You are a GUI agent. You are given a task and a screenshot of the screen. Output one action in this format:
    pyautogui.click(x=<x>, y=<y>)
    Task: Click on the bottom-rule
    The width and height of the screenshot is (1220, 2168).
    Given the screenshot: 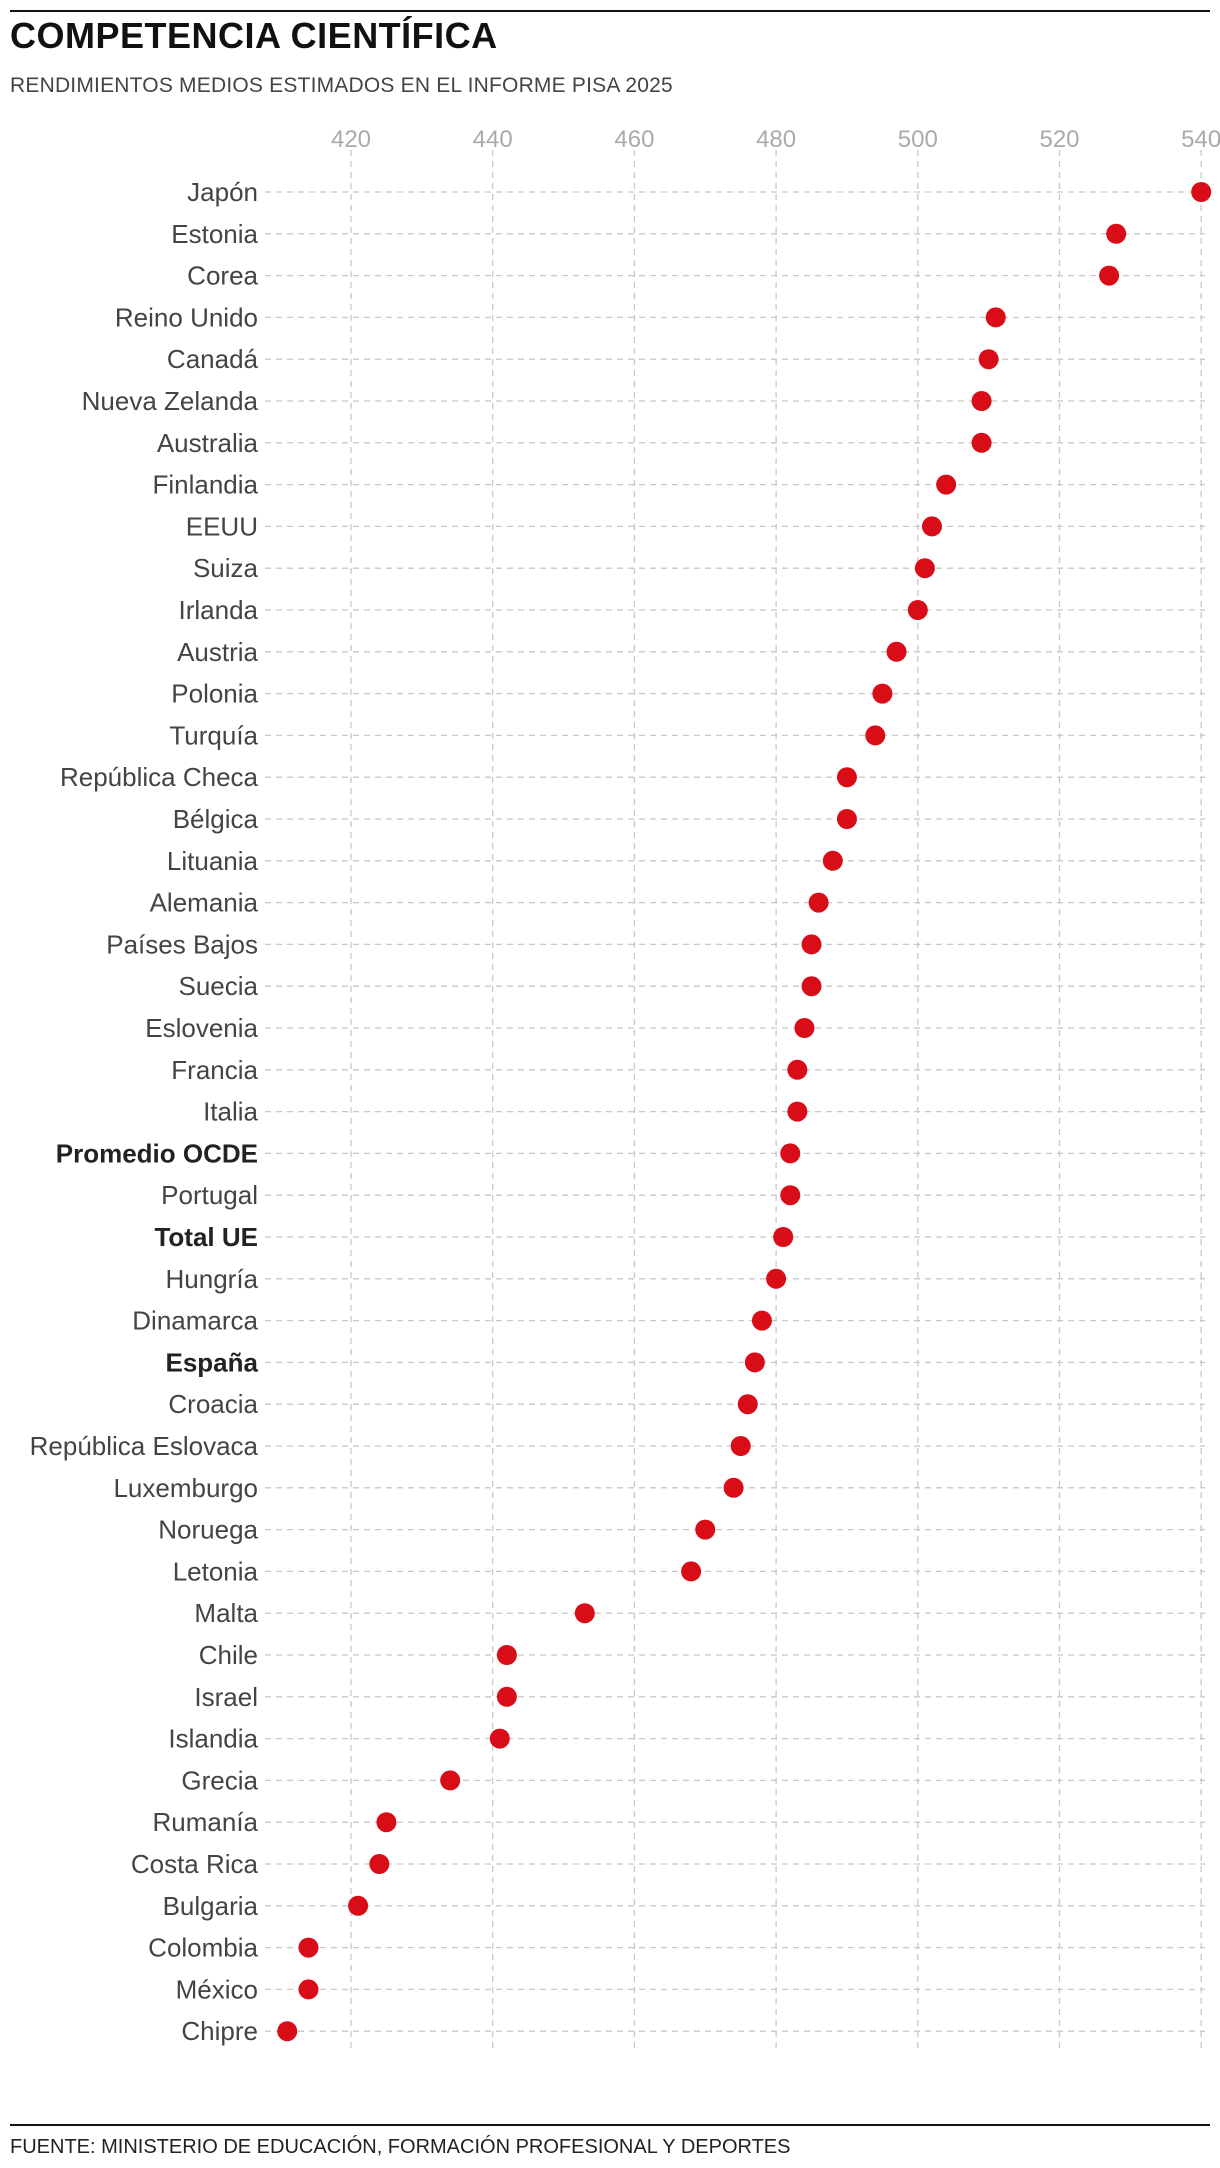 What is the action you would take?
    pyautogui.click(x=610, y=2125)
    